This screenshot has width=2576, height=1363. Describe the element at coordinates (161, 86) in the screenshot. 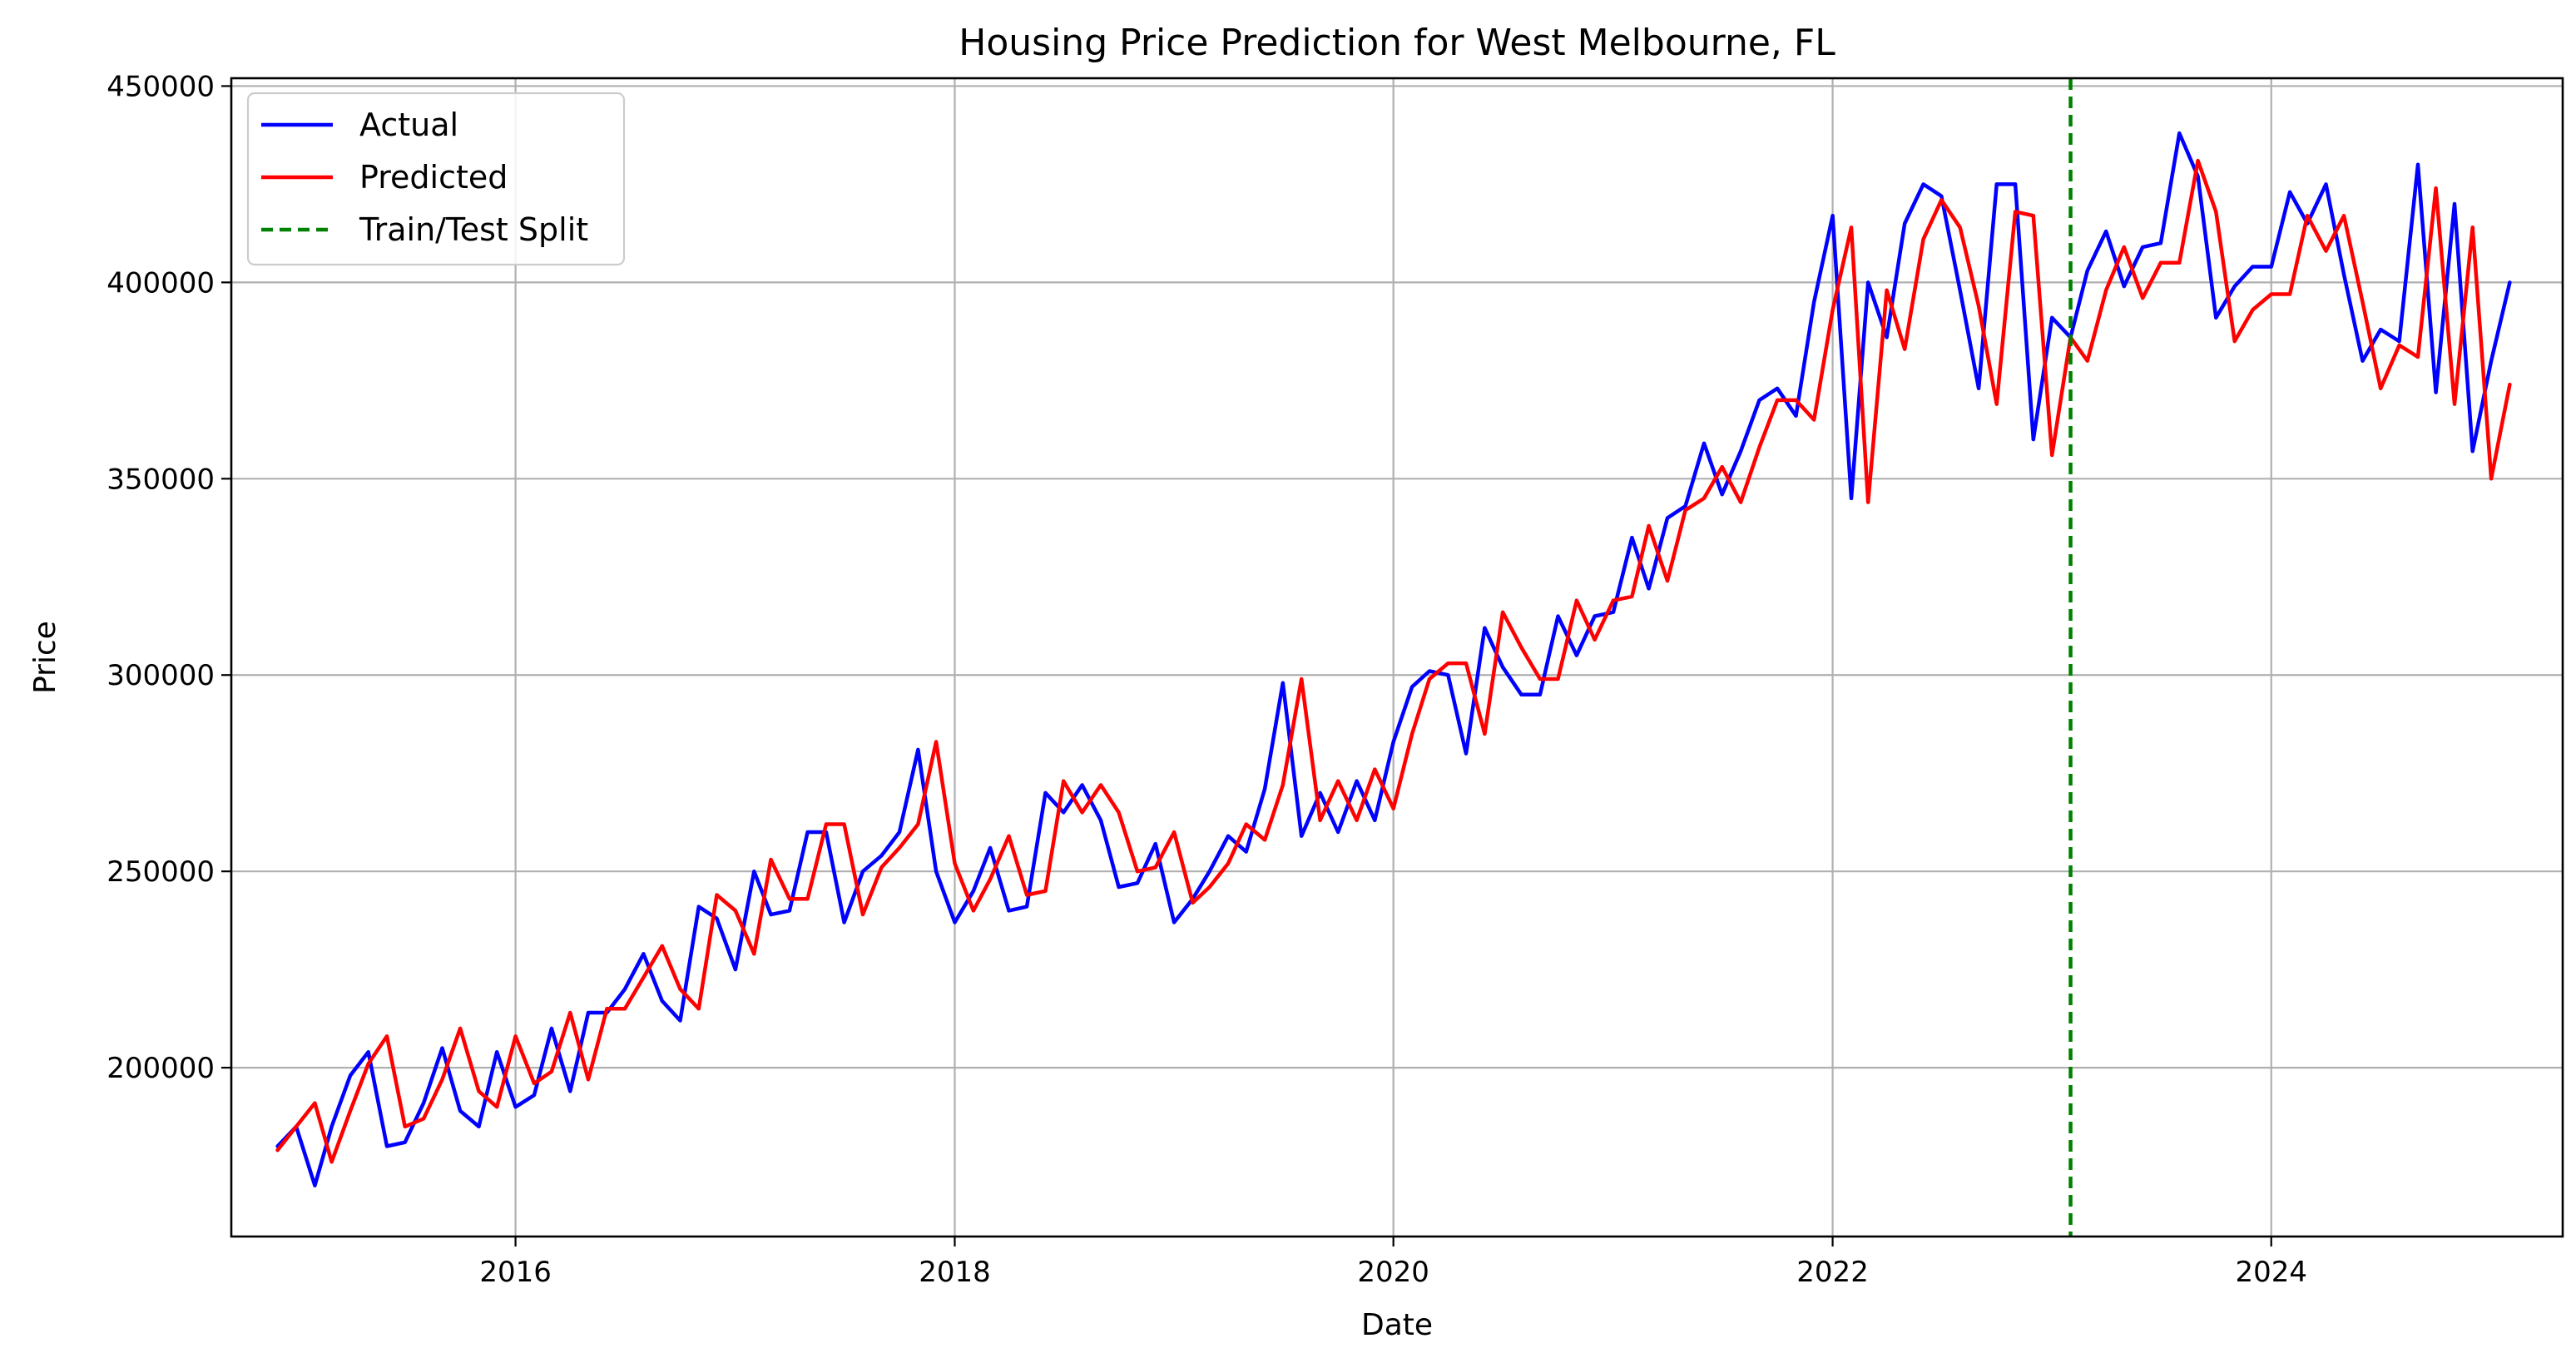

I see `y-tick-label: 450000` at that location.